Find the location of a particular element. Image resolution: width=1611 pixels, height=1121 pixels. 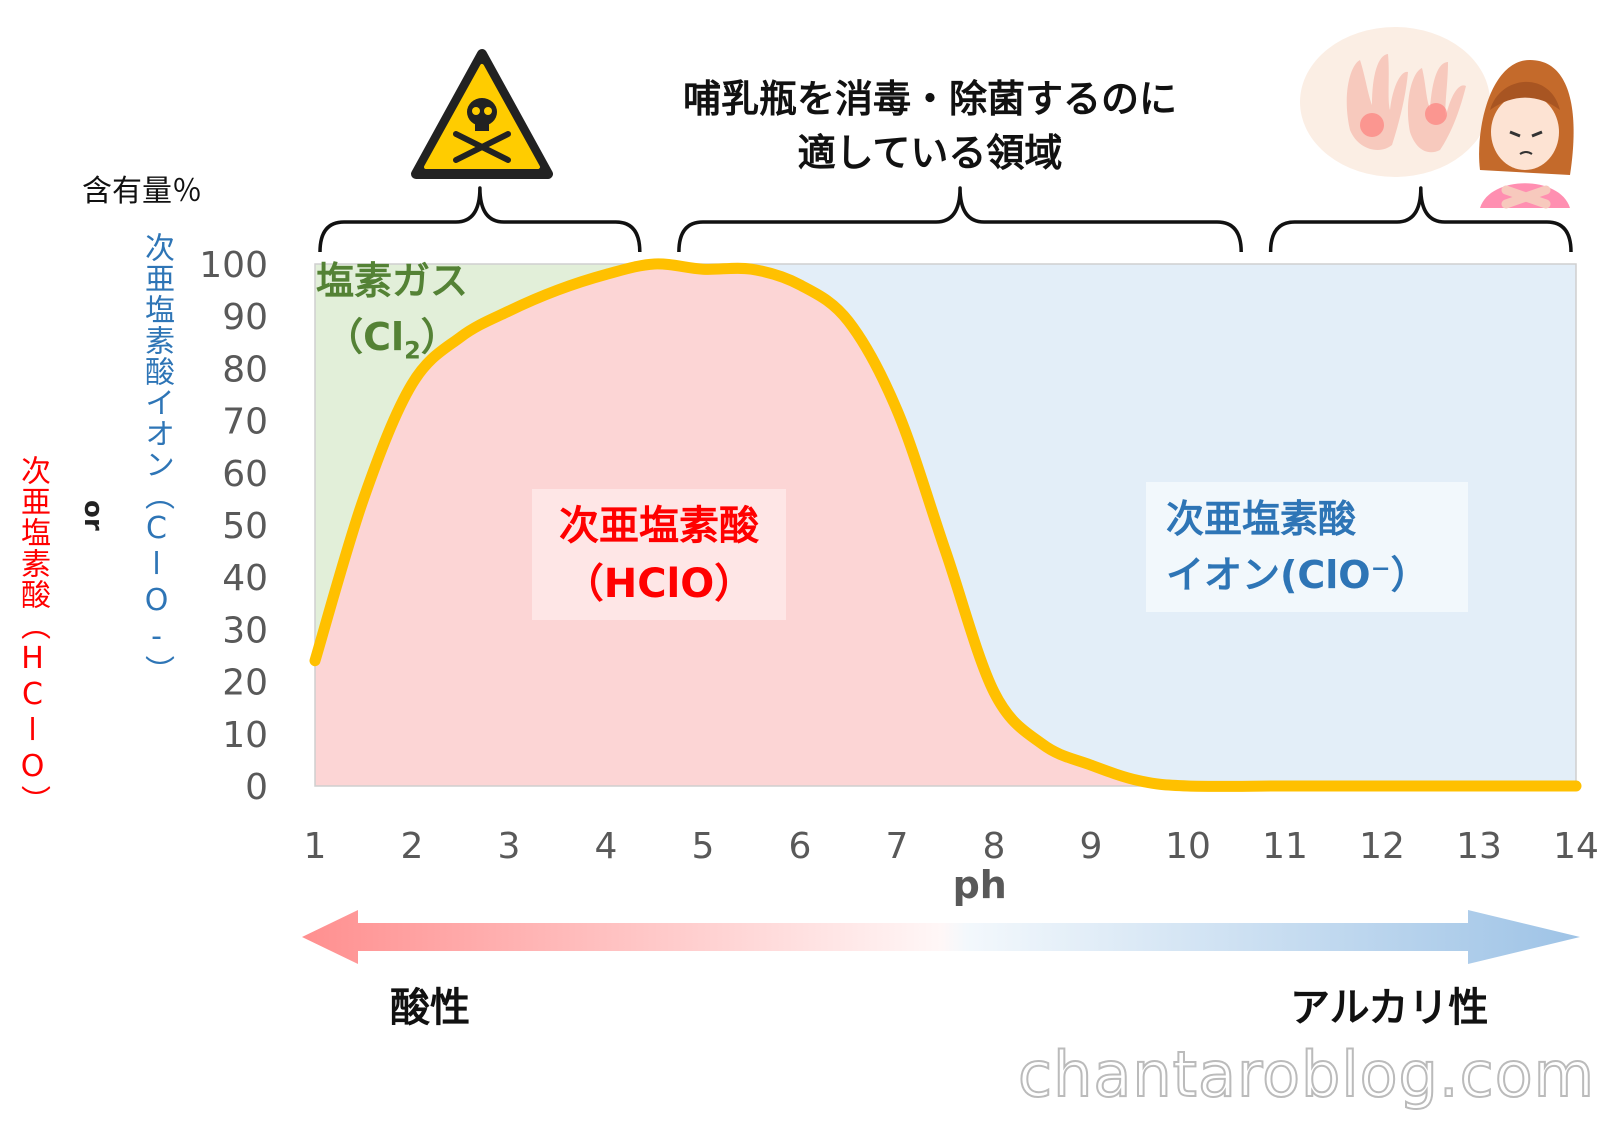

alkaline-label: アルカリ性 is located at coordinates (1389, 1008).